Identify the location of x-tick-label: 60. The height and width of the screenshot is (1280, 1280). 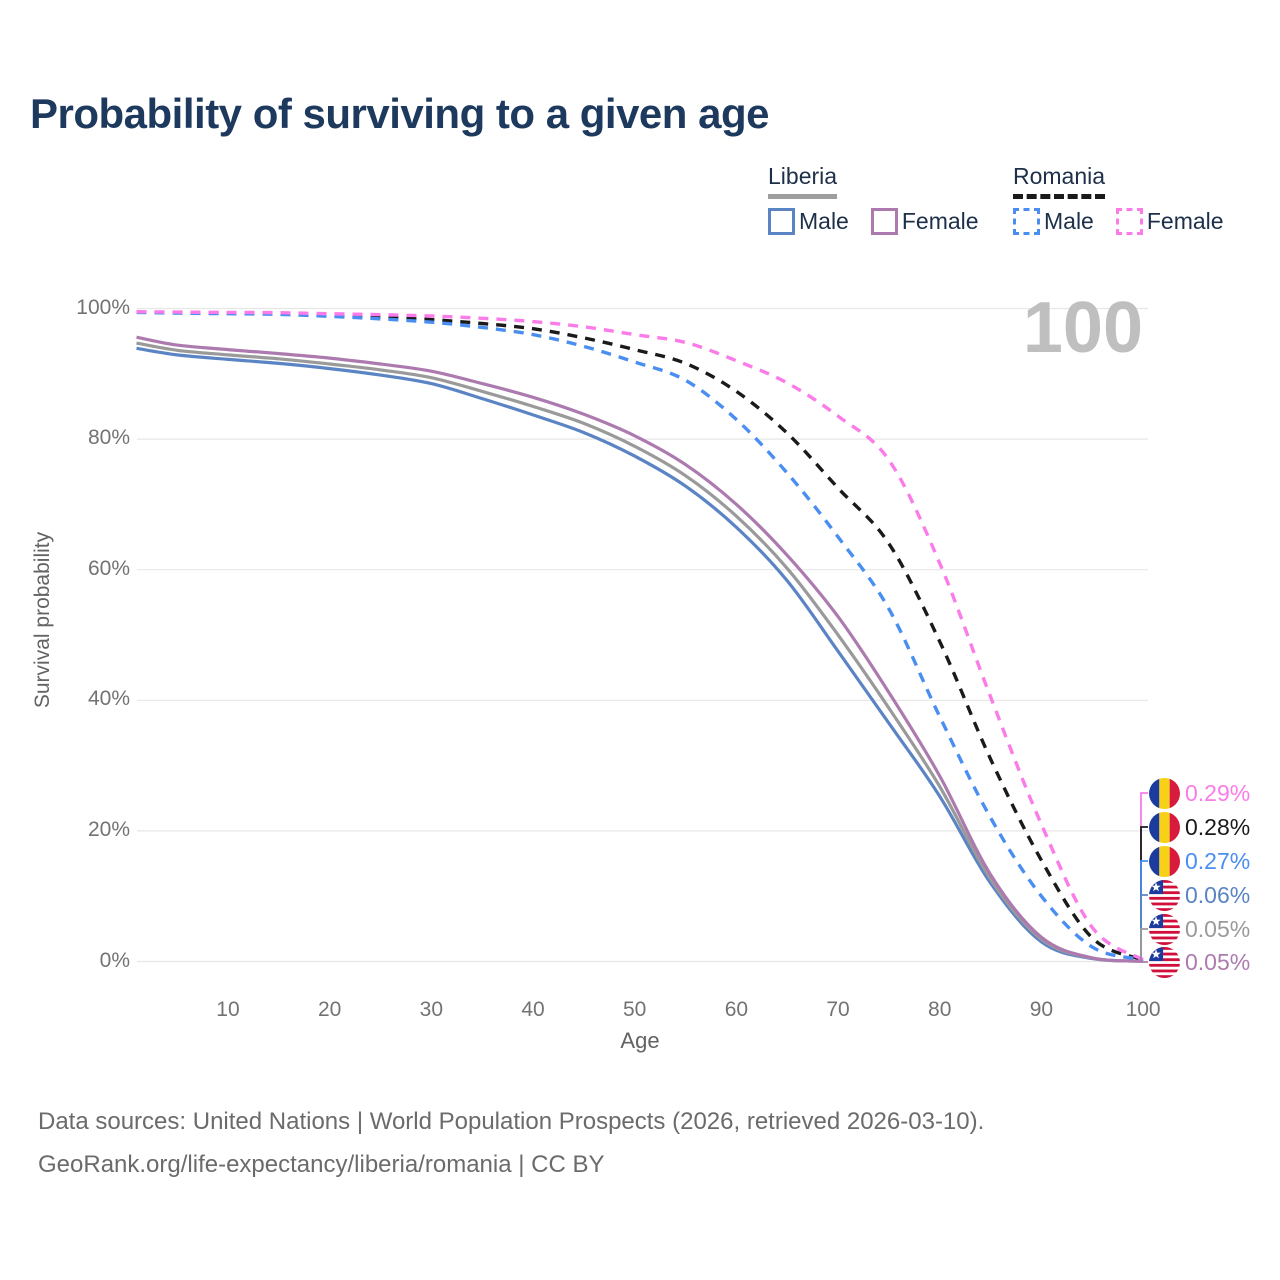
(736, 1009).